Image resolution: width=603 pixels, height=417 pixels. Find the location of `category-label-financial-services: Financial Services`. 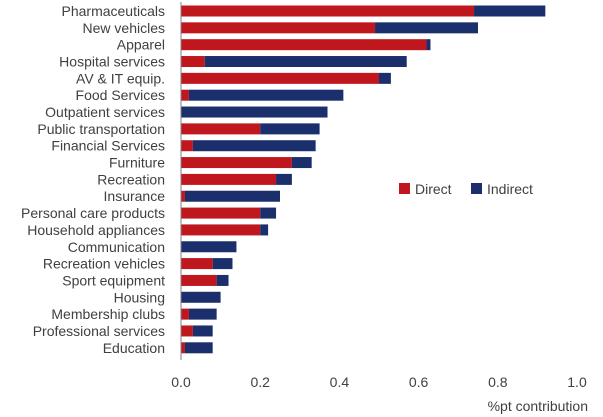

category-label-financial-services: Financial Services is located at coordinates (108, 146).